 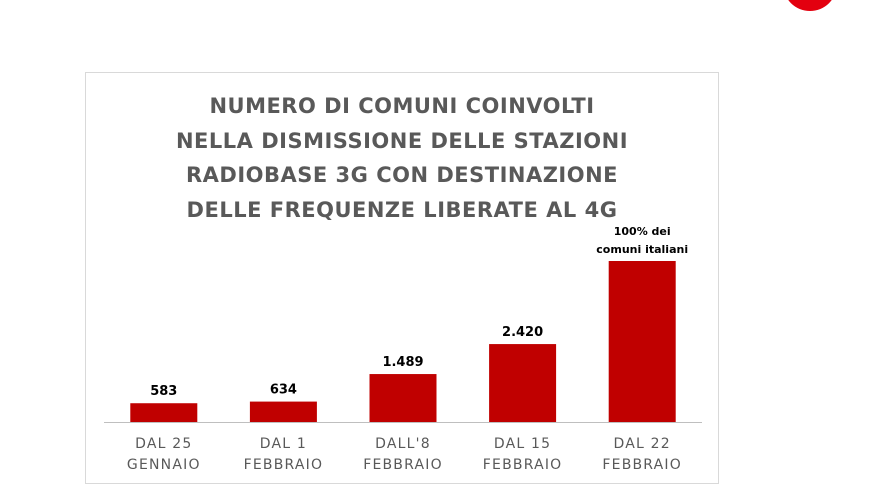 I want to click on data-label-3: 1.489, so click(x=402, y=362).